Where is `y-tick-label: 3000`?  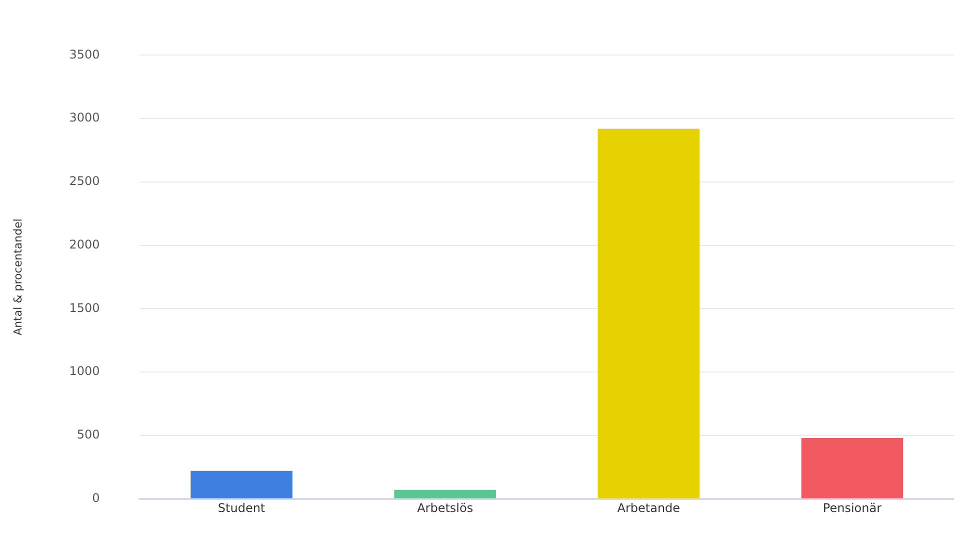 y-tick-label: 3000 is located at coordinates (84, 117).